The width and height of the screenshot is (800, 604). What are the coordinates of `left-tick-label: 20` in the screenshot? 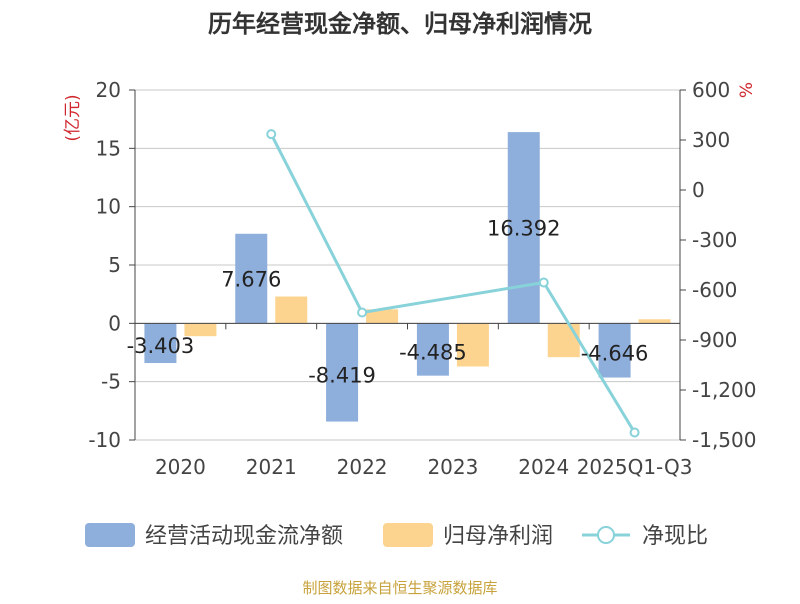 It's located at (108, 90).